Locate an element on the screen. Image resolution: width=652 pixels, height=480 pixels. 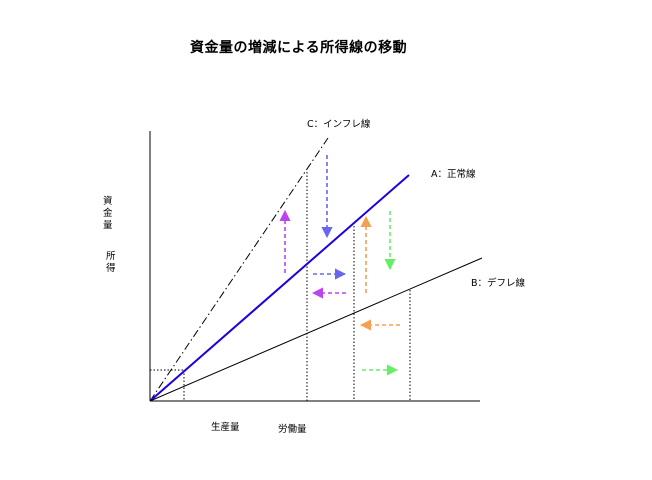
line-label-b: B：デフレ線 is located at coordinates (498, 283).